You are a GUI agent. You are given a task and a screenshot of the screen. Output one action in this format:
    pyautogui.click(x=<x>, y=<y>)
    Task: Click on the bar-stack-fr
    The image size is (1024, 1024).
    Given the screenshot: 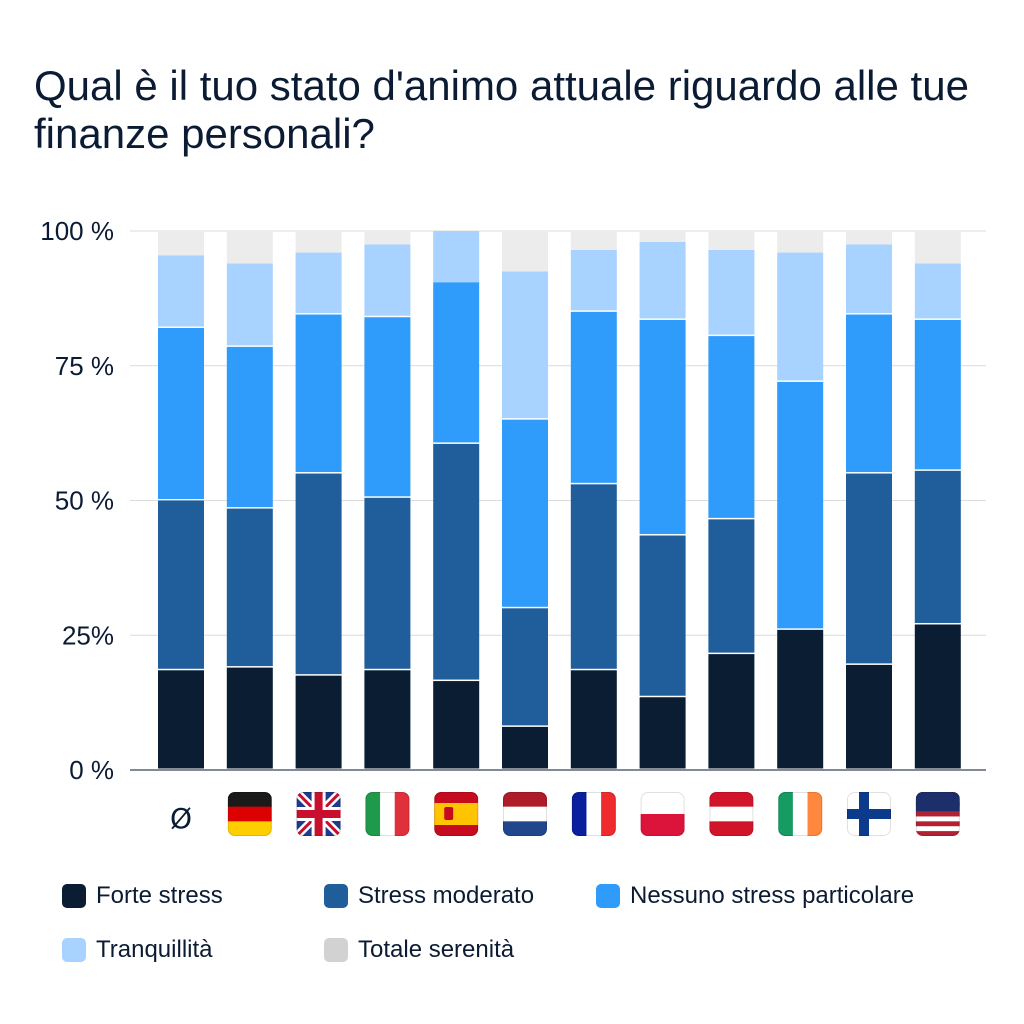 What is the action you would take?
    pyautogui.click(x=593, y=500)
    